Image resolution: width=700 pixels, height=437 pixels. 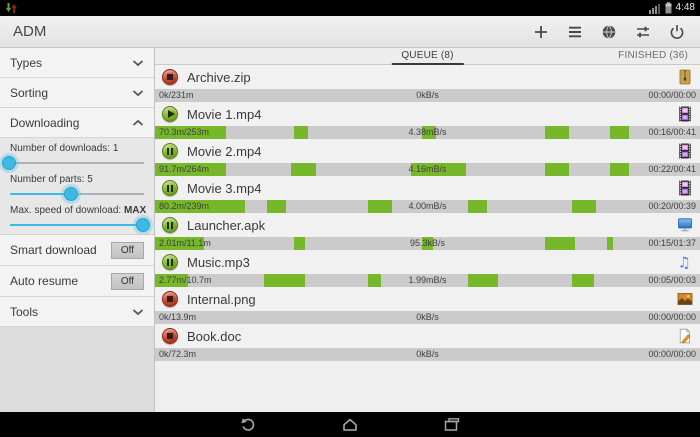 I want to click on plus-icon, so click(x=541, y=32).